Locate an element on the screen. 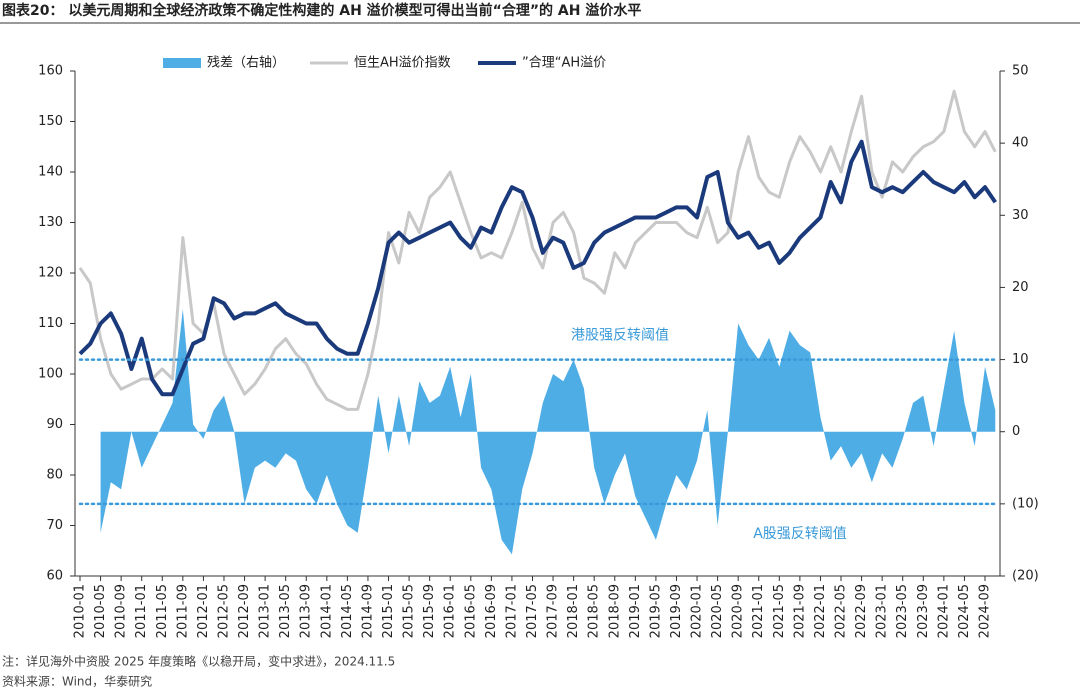 The image size is (1080, 692). x-tick-label: 2012-09 is located at coordinates (244, 611).